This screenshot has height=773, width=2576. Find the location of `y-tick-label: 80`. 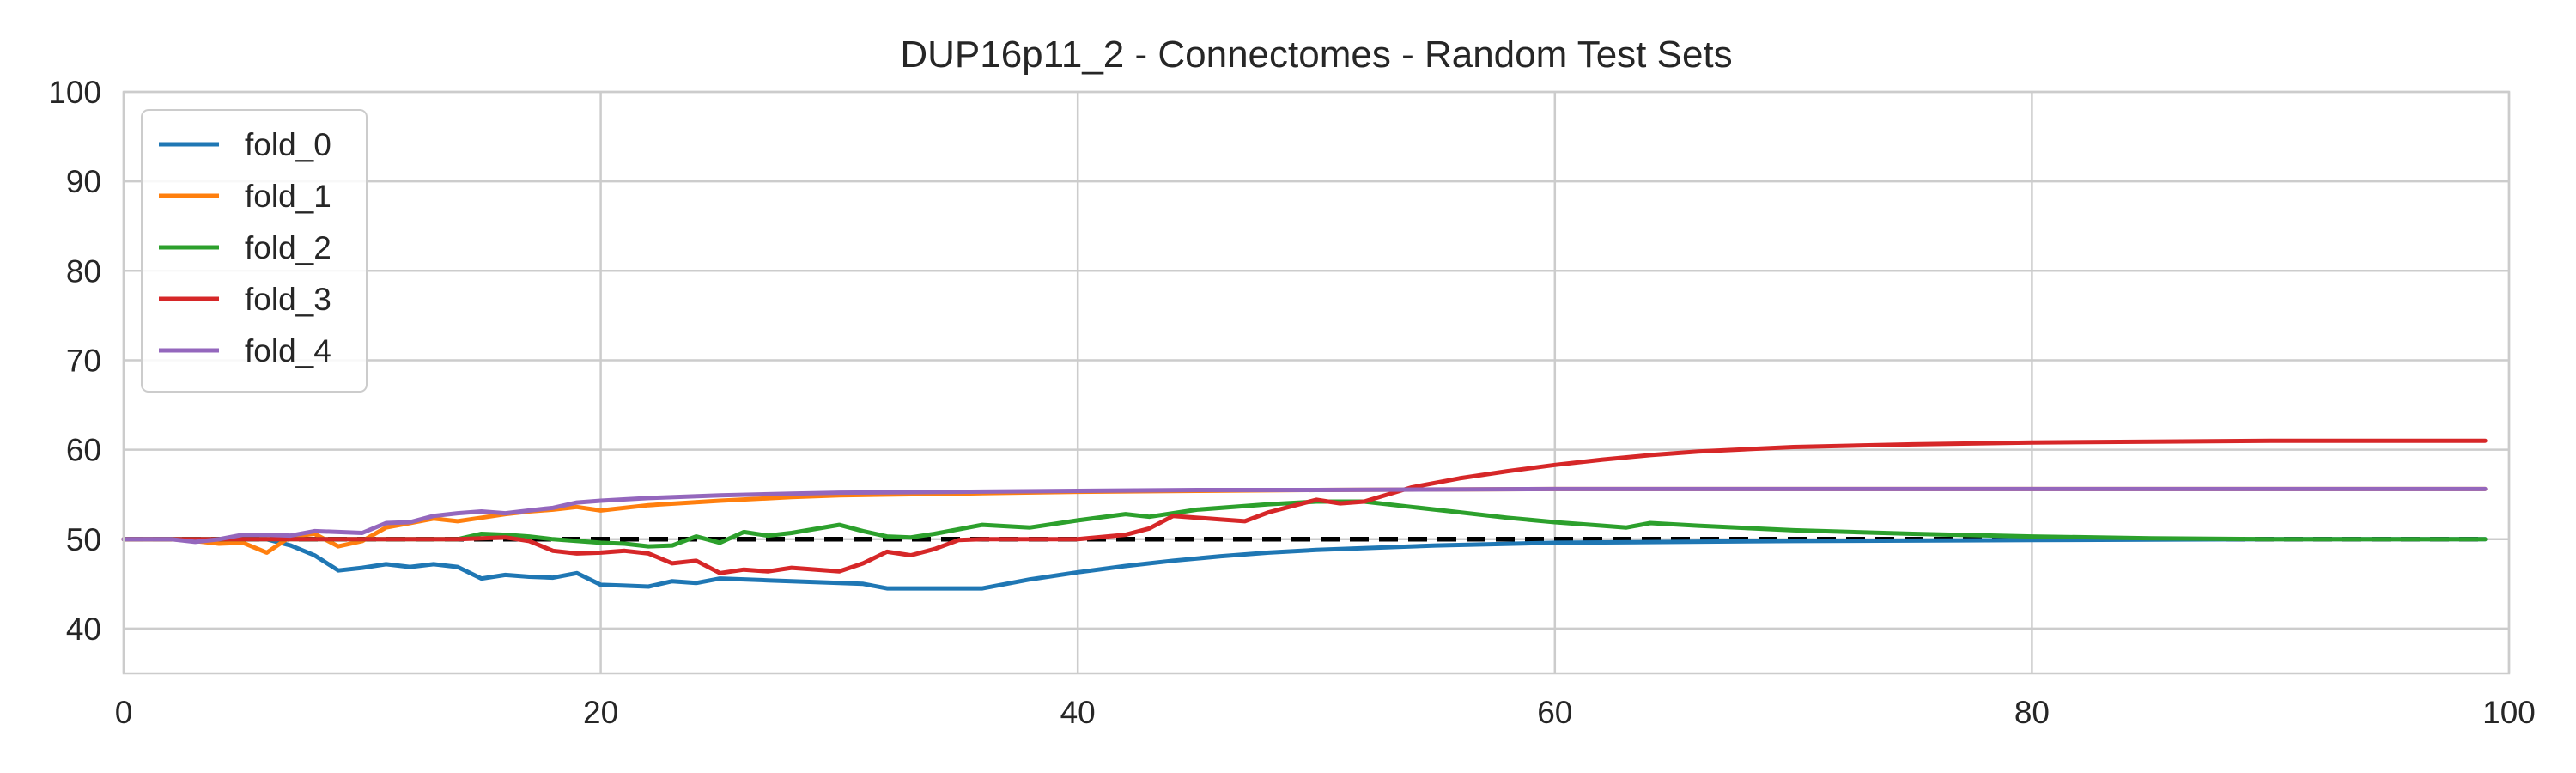

y-tick-label: 80 is located at coordinates (83, 271).